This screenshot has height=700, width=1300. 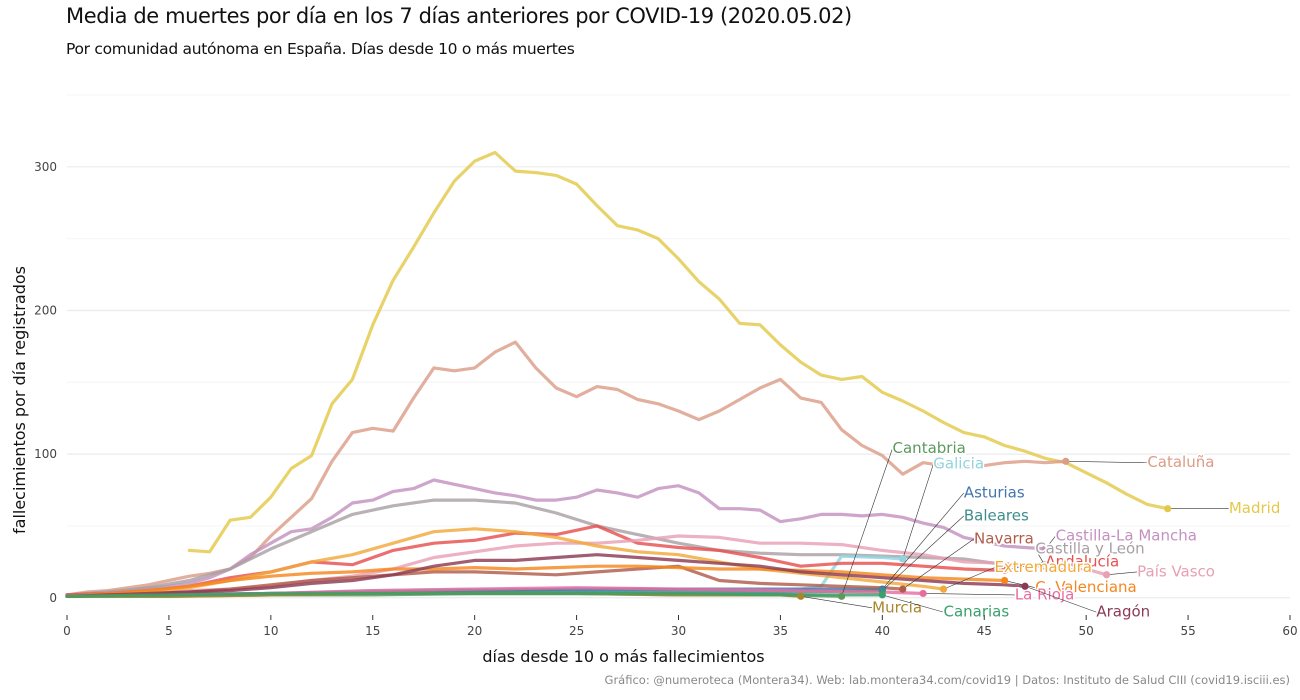 What do you see at coordinates (996, 515) in the screenshot?
I see `series-label-baleares: Baleares` at bounding box center [996, 515].